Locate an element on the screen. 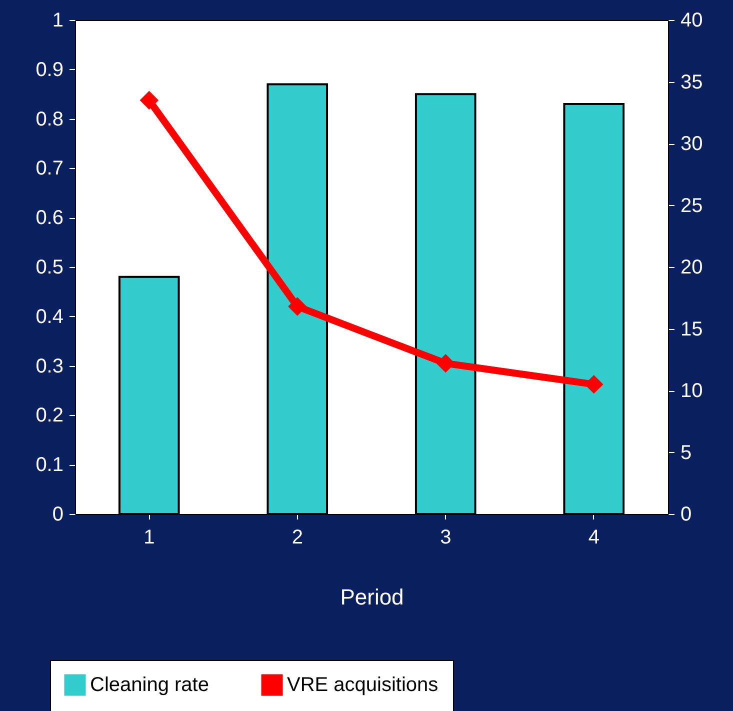 The height and width of the screenshot is (711, 733). y2-tick-label: 20 is located at coordinates (691, 267).